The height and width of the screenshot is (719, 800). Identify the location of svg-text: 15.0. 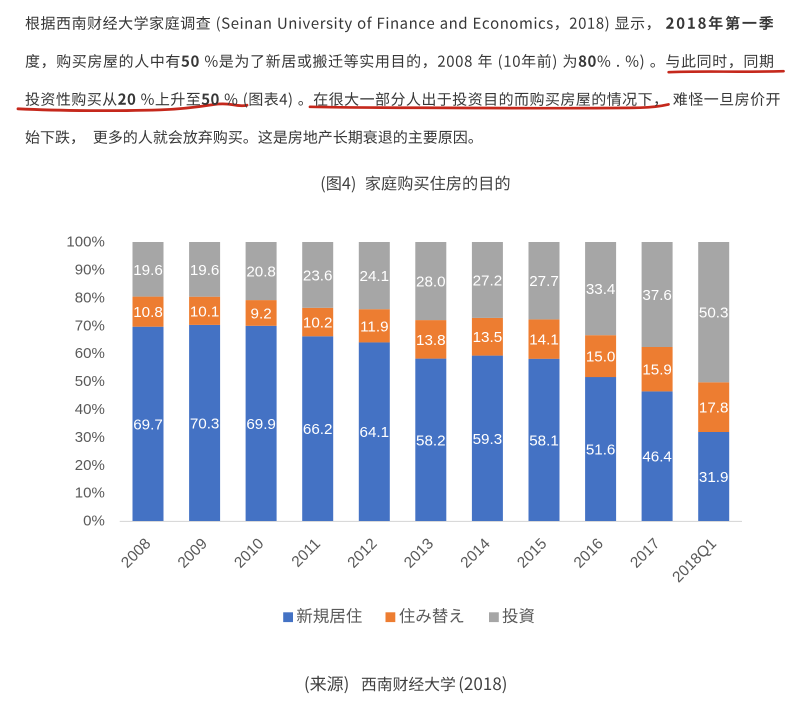
(601, 357).